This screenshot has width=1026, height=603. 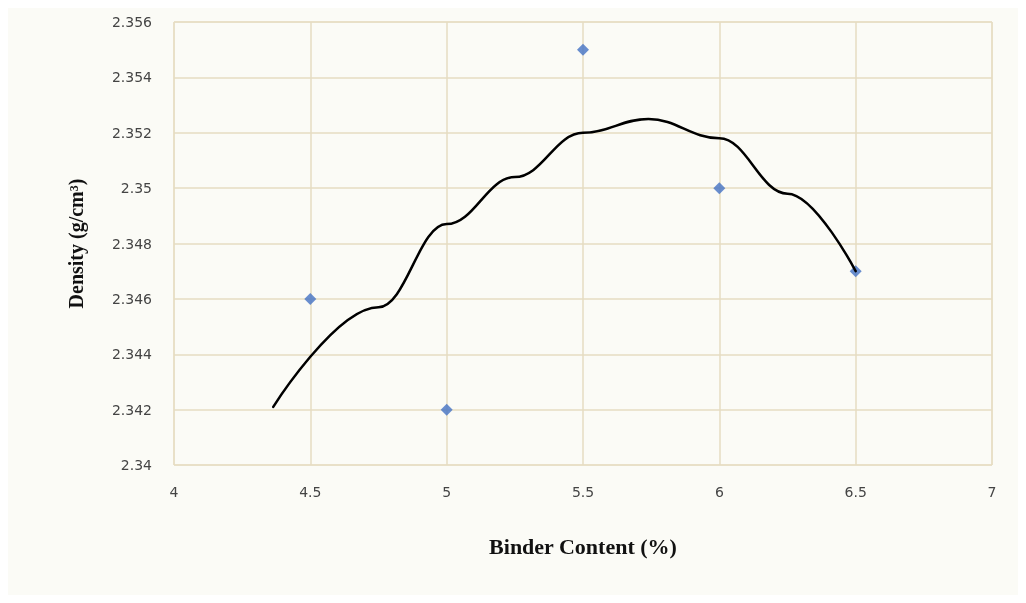 I want to click on x-tick-label: 6.5, so click(x=855, y=492).